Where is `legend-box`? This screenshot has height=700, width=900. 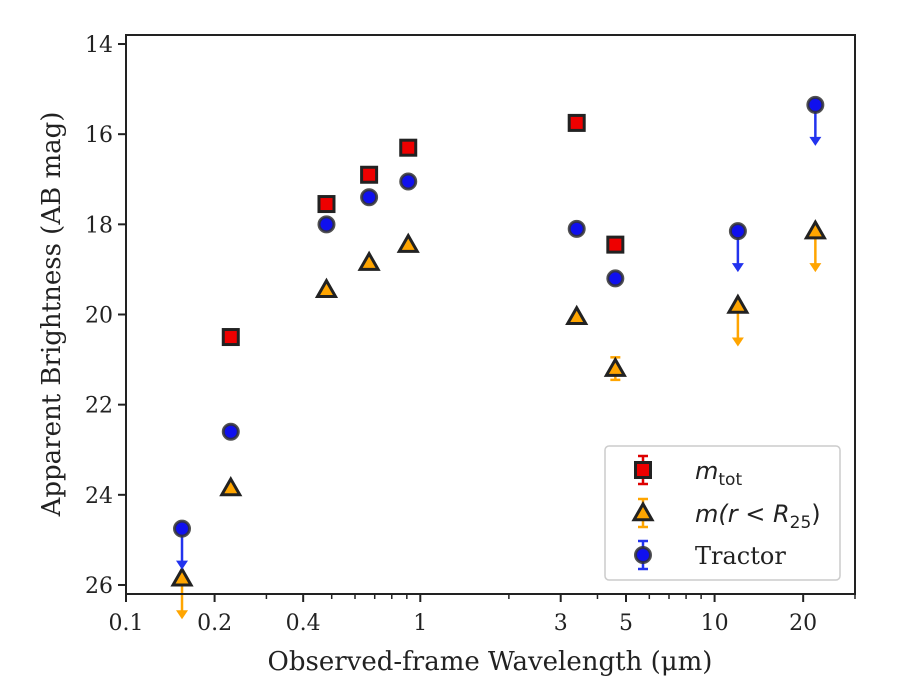 legend-box is located at coordinates (722, 513).